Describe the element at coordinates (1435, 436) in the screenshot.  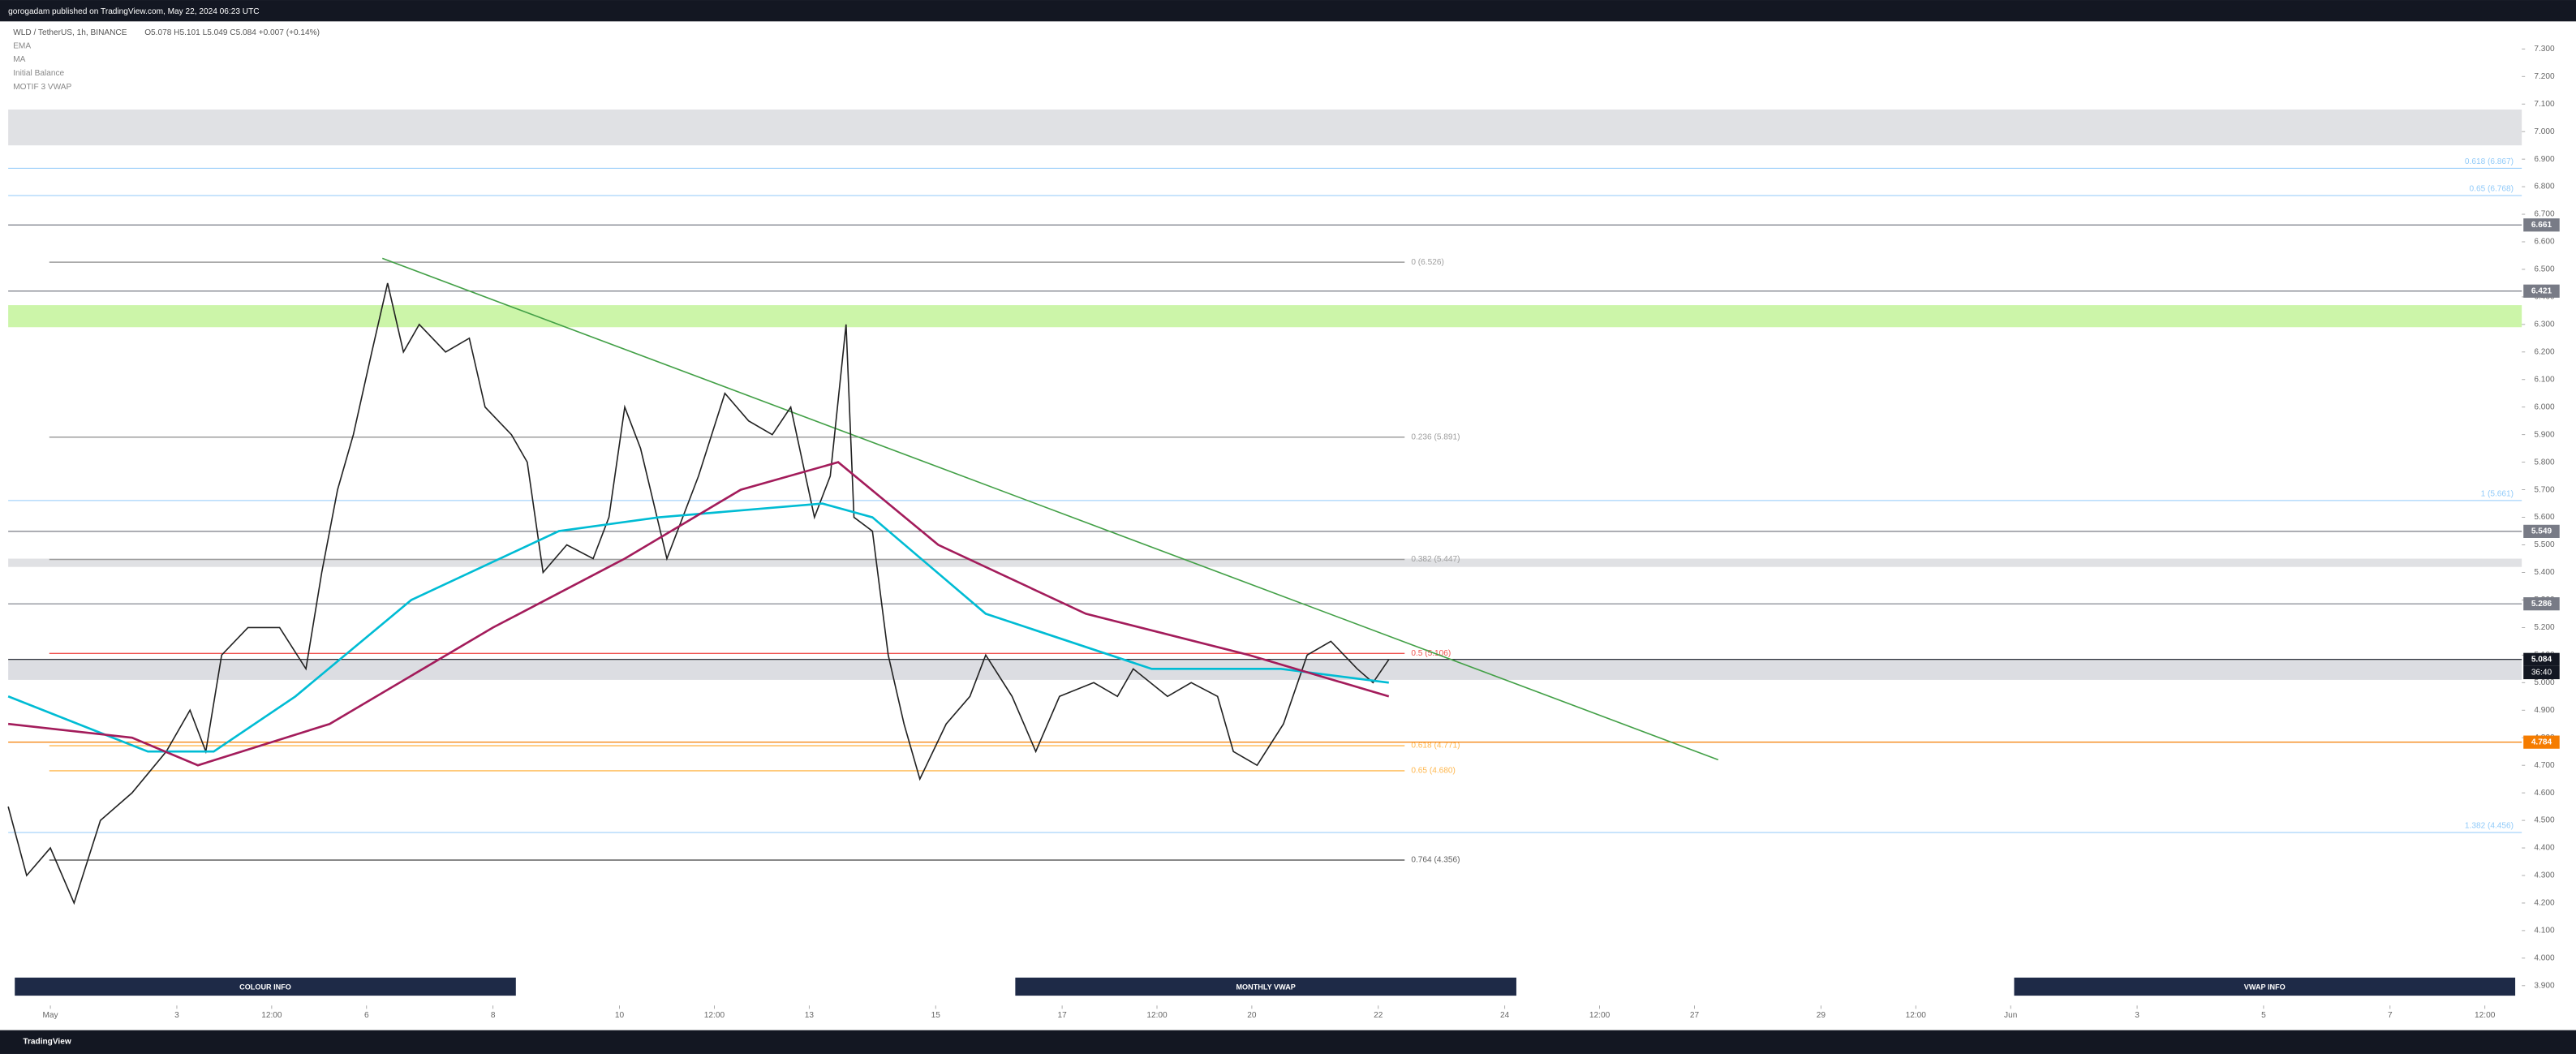
I see `fib-label: 0.236 (5.891)` at that location.